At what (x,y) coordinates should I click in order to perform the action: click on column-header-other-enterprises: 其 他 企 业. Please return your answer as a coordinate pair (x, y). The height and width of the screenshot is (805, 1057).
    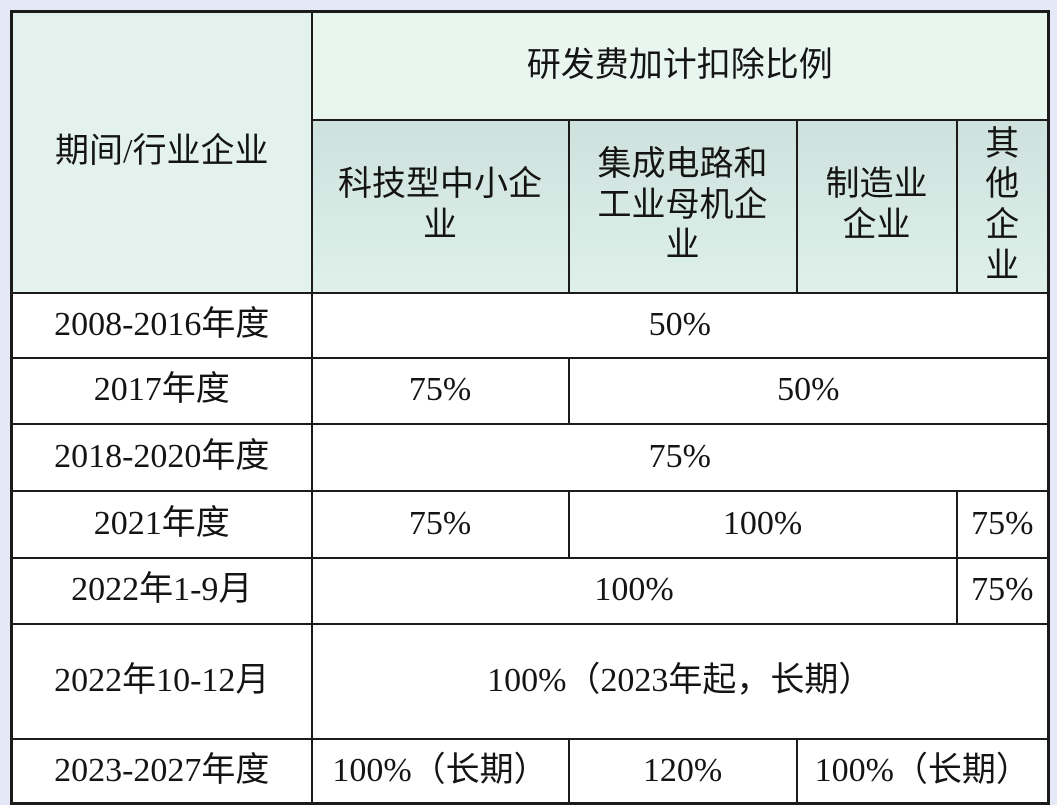
    Looking at the image, I should click on (1002, 206).